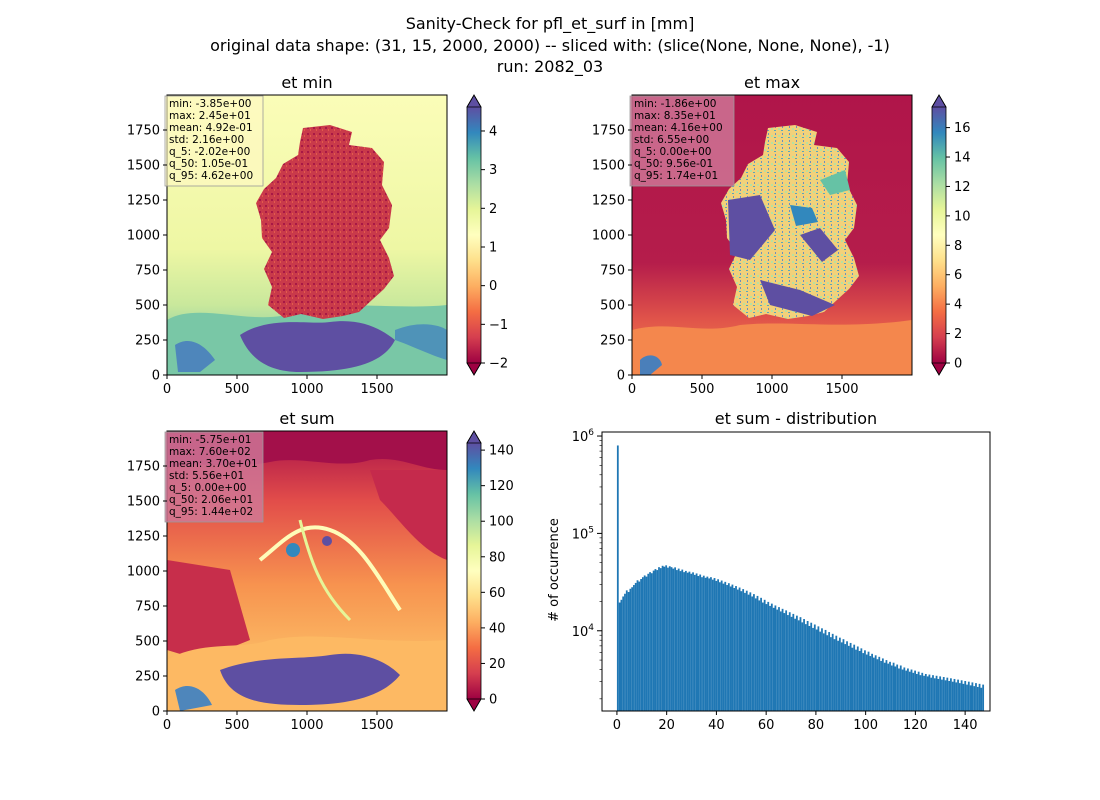 The width and height of the screenshot is (1100, 800). What do you see at coordinates (156, 376) in the screenshot?
I see `y-tick-label: 0` at bounding box center [156, 376].